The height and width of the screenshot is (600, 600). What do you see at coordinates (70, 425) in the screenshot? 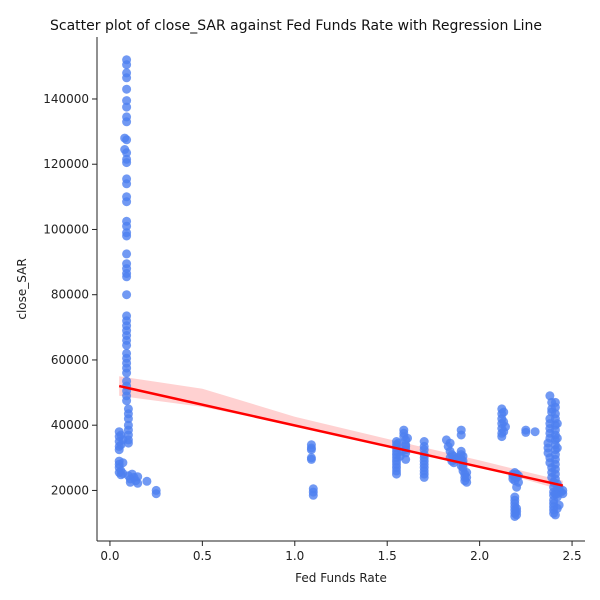
I see `y-tick-label: 40000` at bounding box center [70, 425].